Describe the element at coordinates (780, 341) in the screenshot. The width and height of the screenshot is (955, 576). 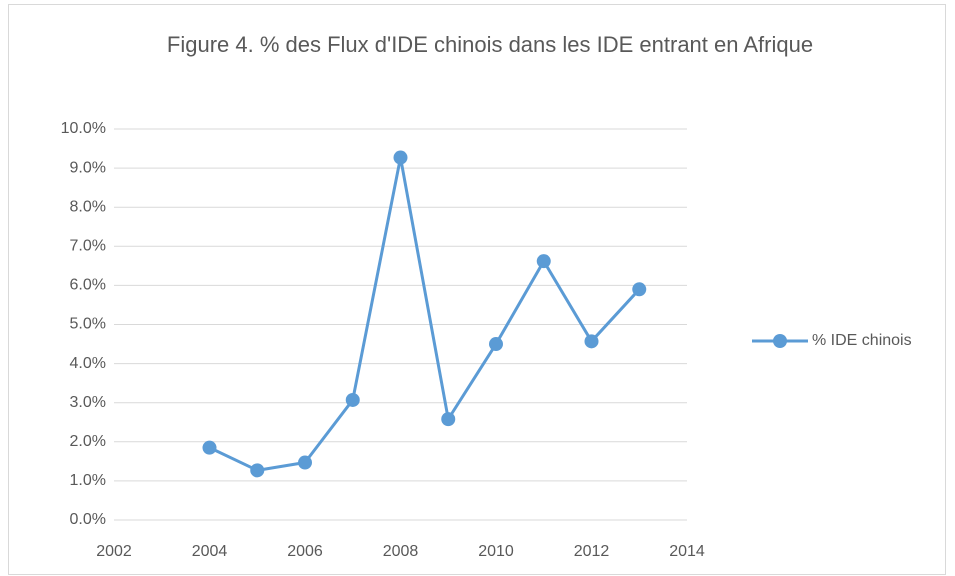
I see `legend-marker` at that location.